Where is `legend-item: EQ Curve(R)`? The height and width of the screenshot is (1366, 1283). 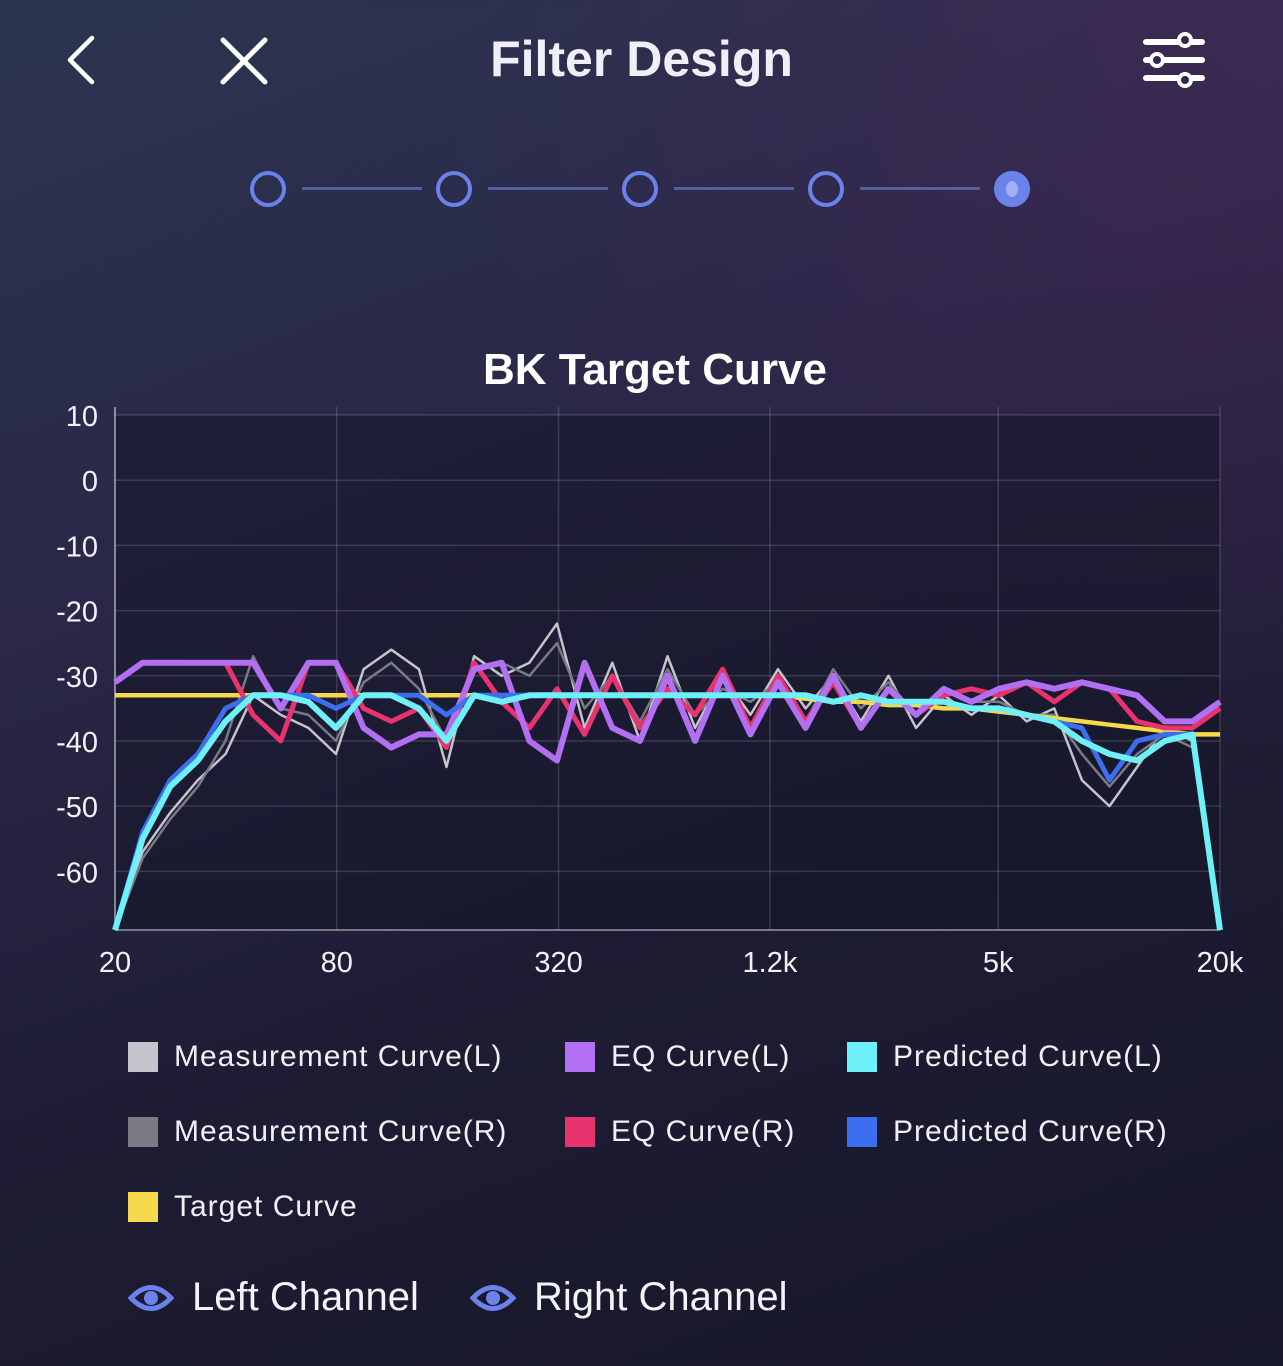
legend-item: EQ Curve(R) is located at coordinates (680, 1132).